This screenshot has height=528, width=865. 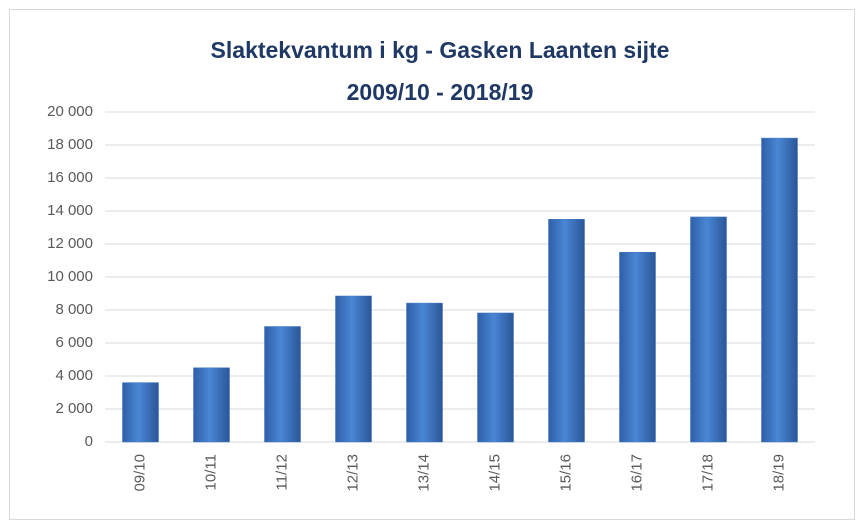 I want to click on y-tick-label: 12 000, so click(x=70, y=243).